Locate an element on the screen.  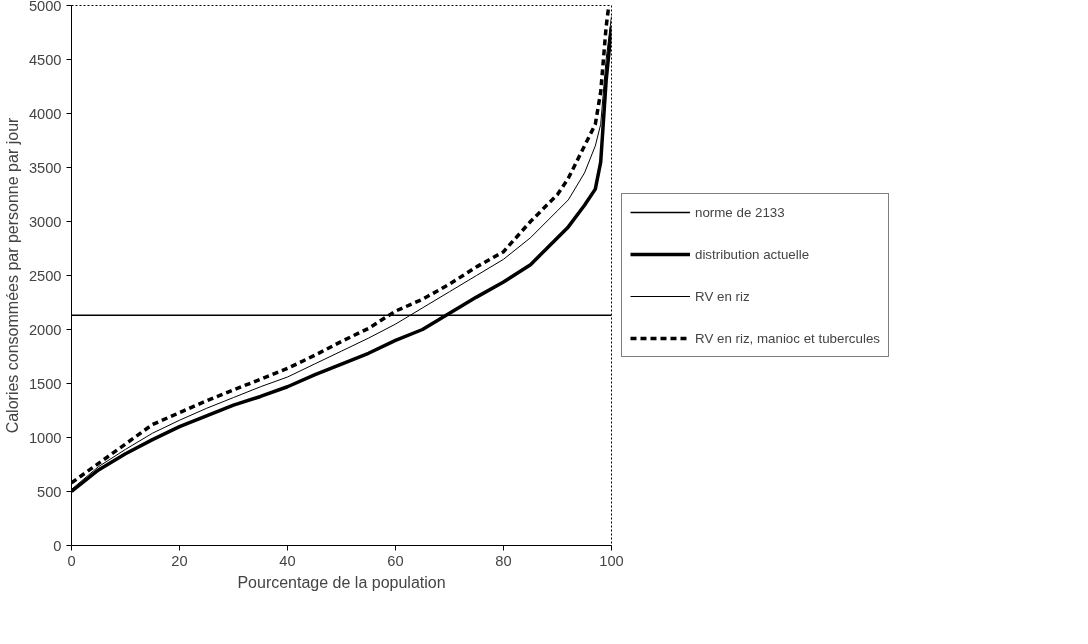
y-tick-label: 4000 is located at coordinates (45, 113).